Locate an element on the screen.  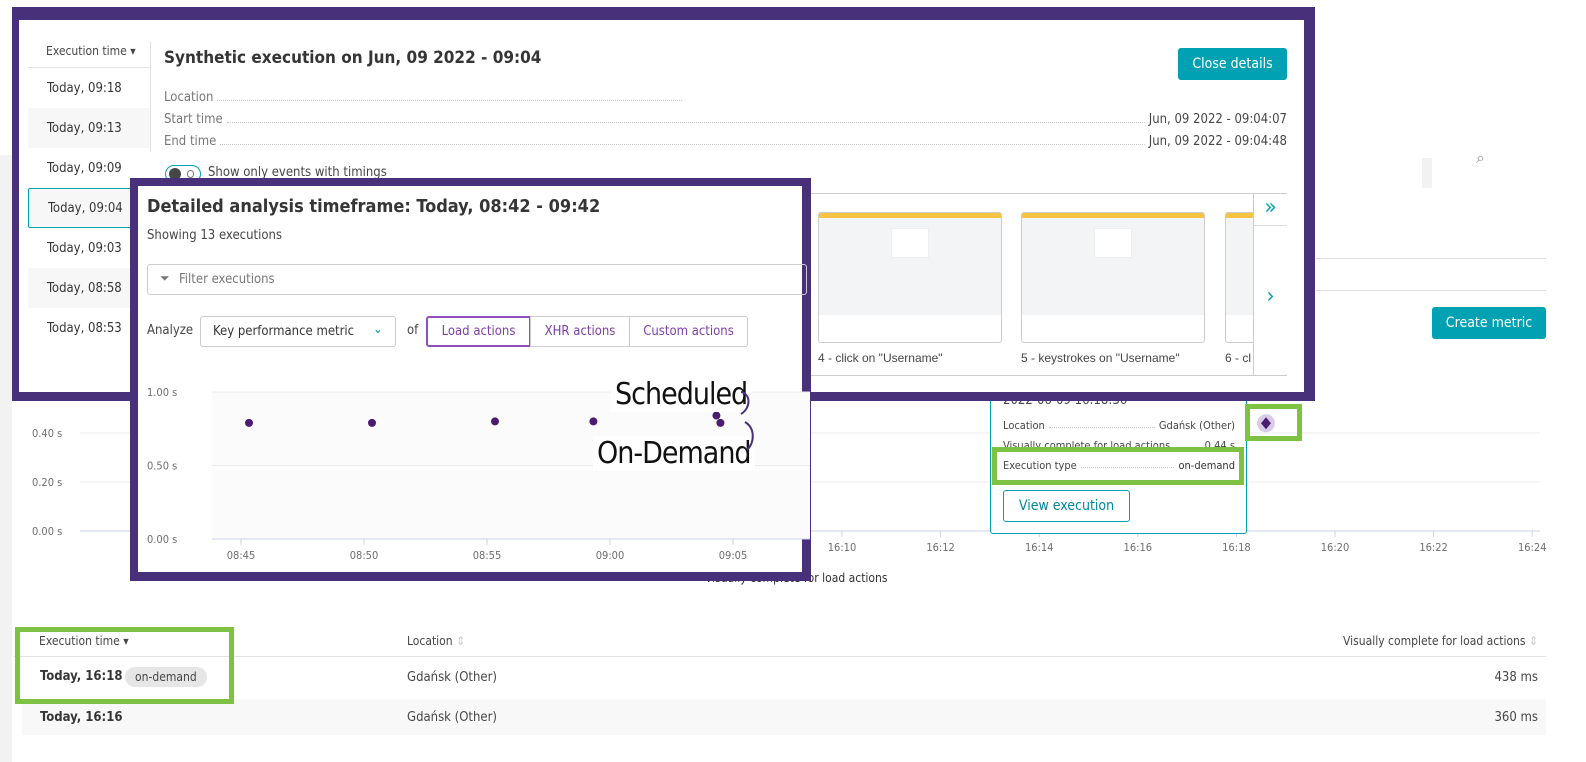
search-icon: ⌕ is located at coordinates (1480, 157).